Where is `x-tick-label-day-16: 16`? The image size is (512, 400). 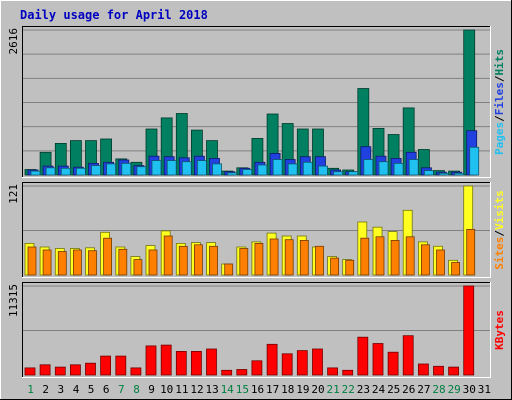 x-tick-label-day-16: 16 is located at coordinates (257, 389).